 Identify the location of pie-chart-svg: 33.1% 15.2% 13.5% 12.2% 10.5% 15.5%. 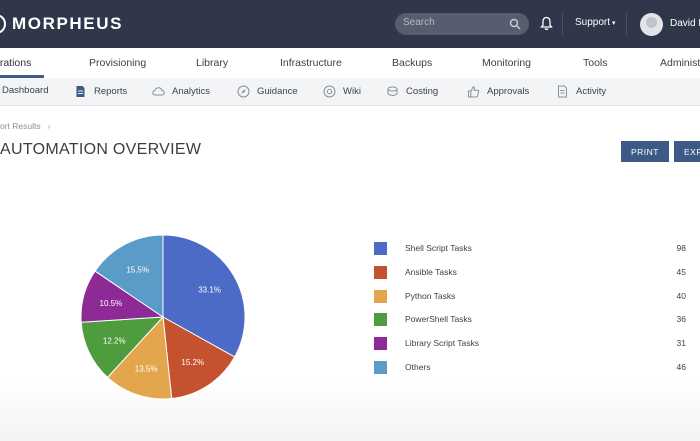
(163, 317).